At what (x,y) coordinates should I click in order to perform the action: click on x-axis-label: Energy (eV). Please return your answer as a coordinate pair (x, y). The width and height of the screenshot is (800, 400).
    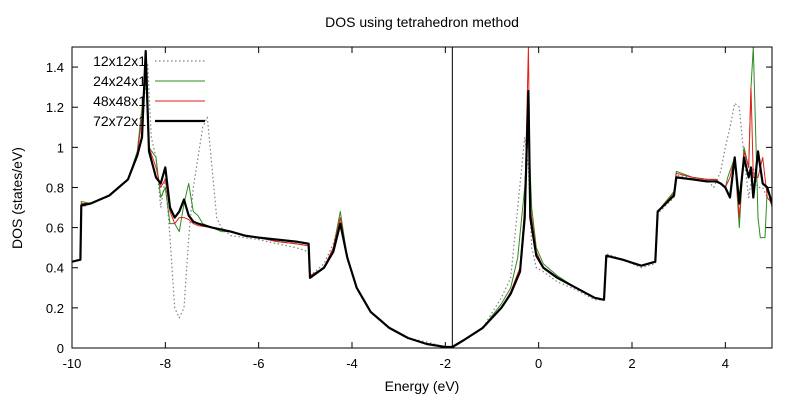
    Looking at the image, I should click on (422, 386).